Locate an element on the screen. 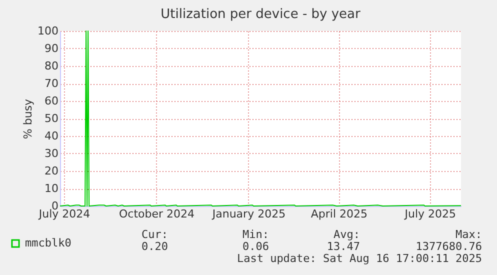  text: Min: is located at coordinates (255, 234).